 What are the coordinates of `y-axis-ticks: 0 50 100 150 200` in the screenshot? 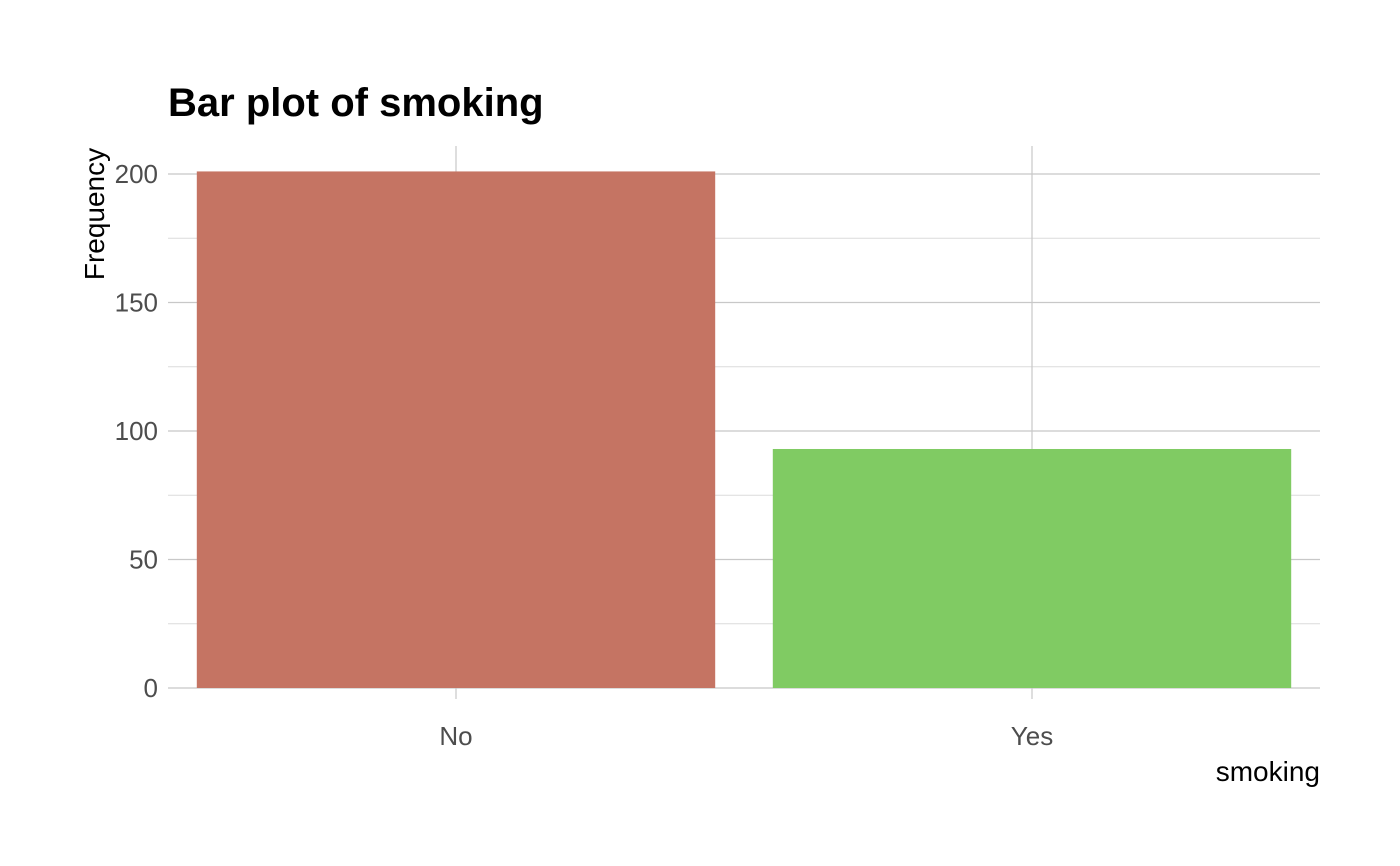 It's located at (136, 431).